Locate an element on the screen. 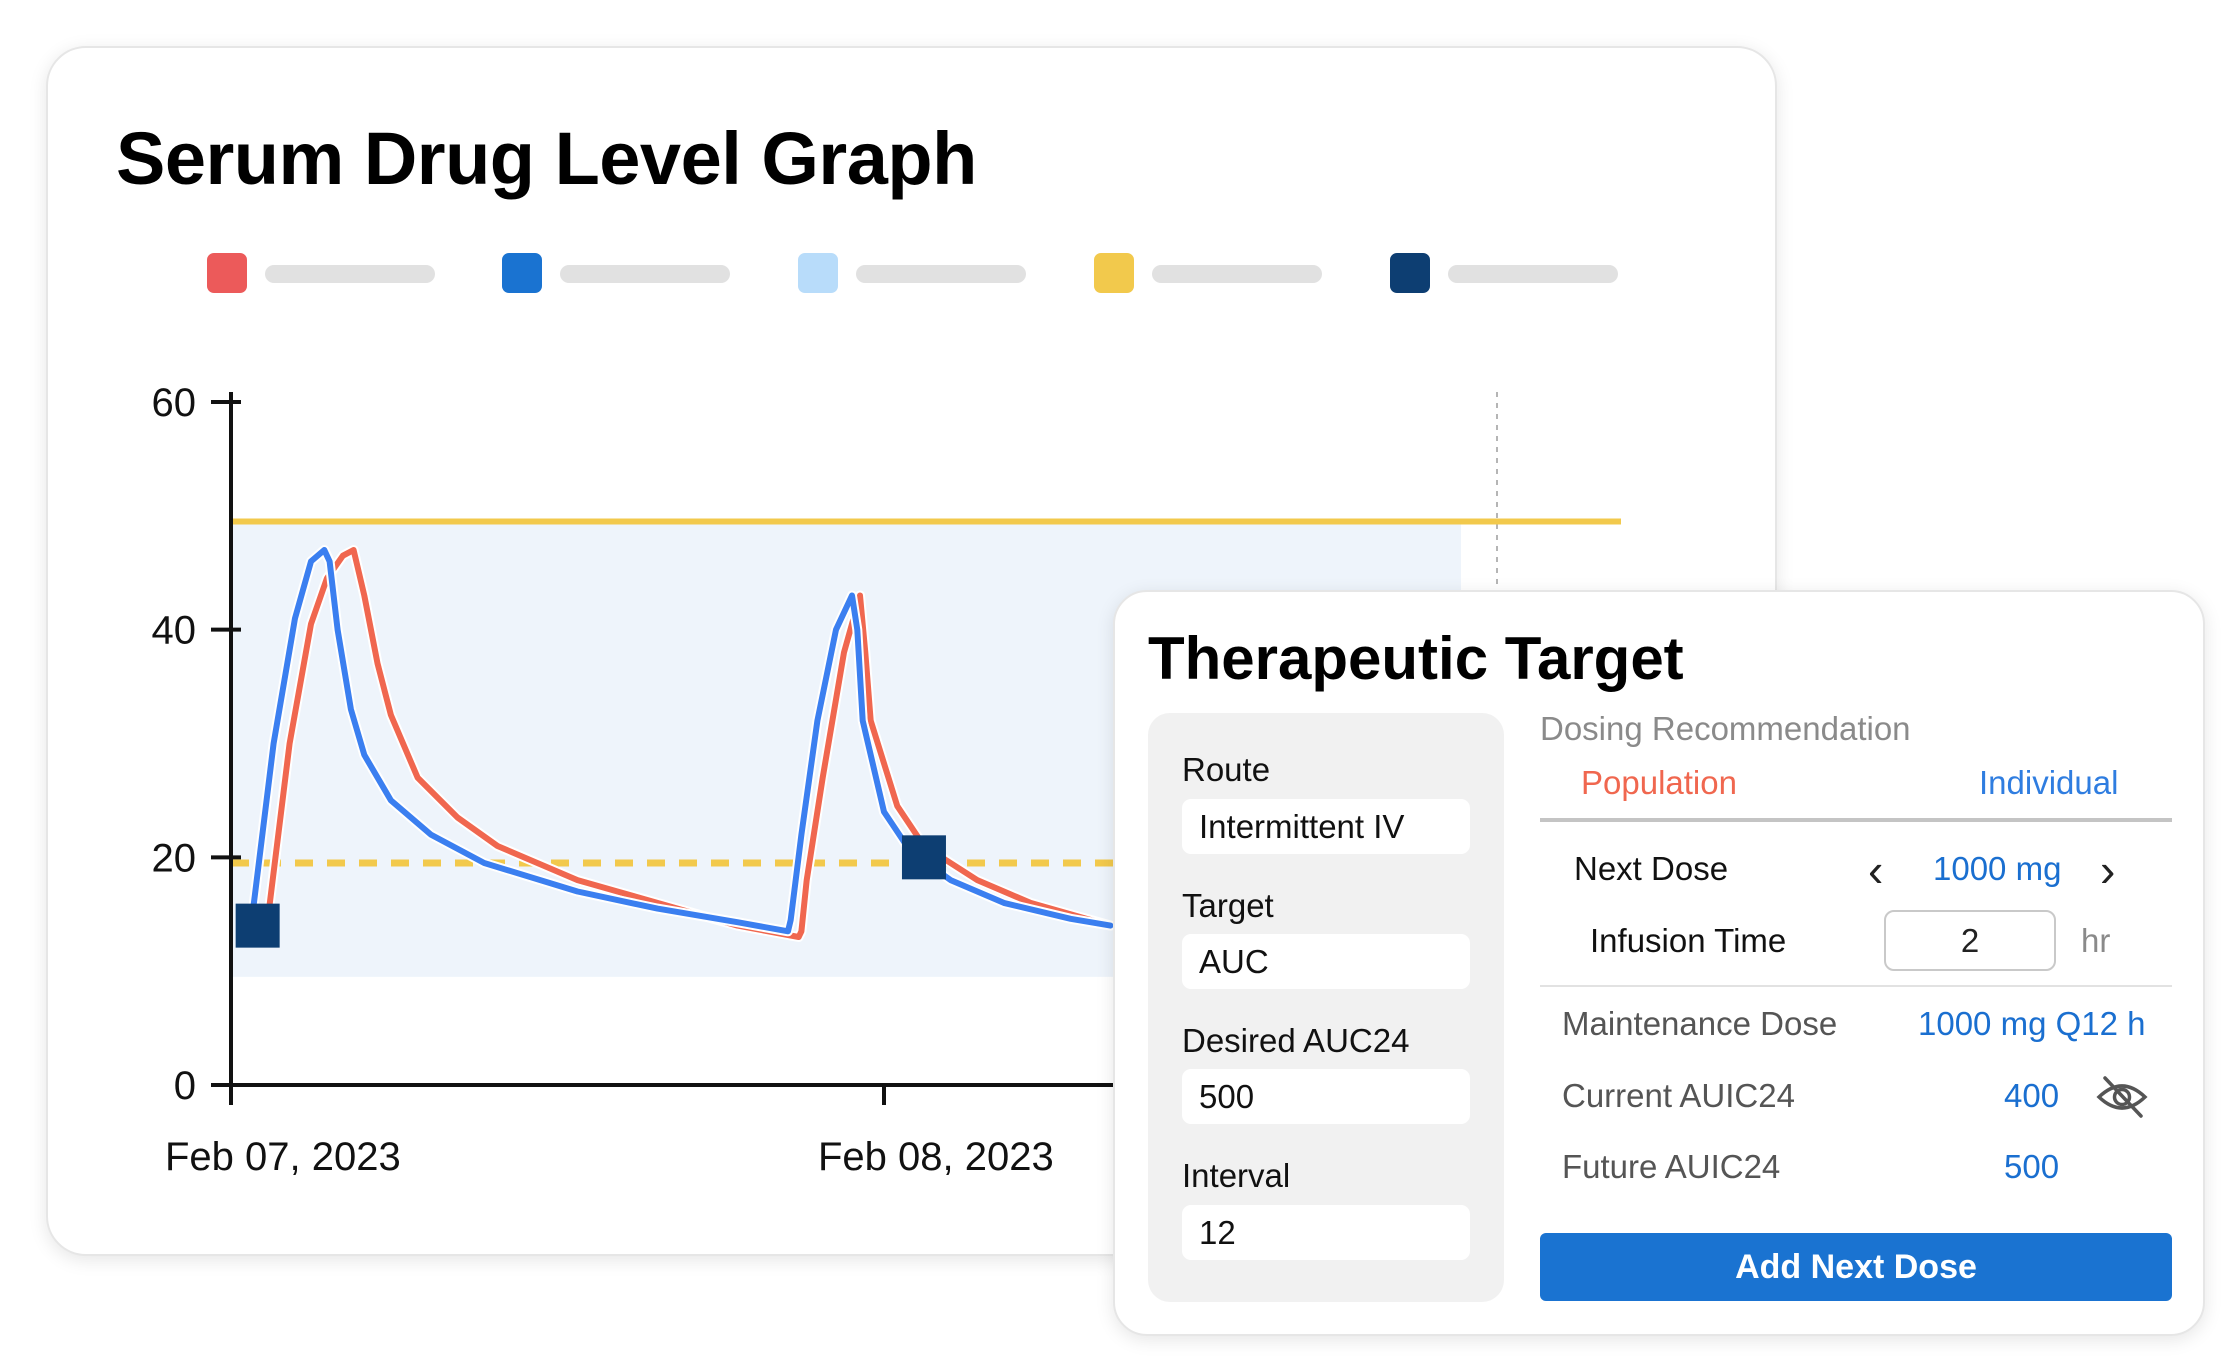 This screenshot has width=2229, height=1365. route-field: Intermittent IV is located at coordinates (1326, 826).